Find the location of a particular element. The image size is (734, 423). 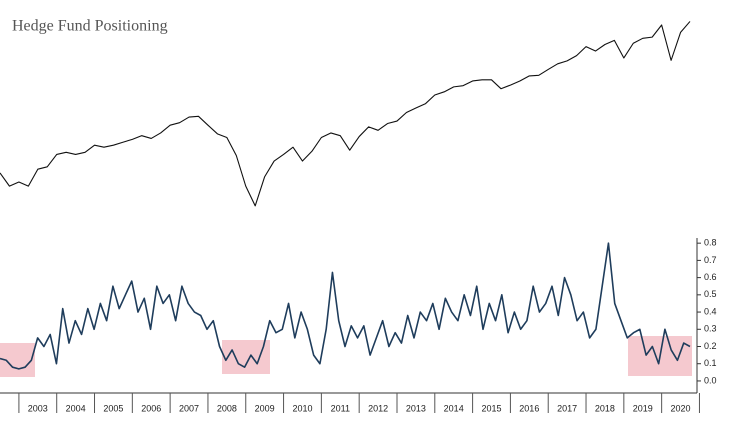

x-tick-label: 2006 is located at coordinates (151, 408).